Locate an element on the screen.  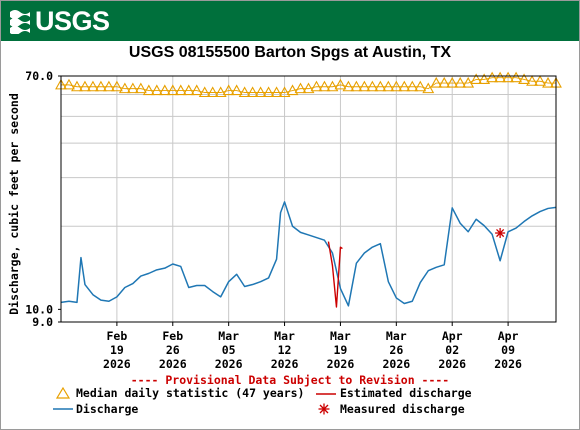
usgs-logo: USGS is located at coordinates (59, 21).